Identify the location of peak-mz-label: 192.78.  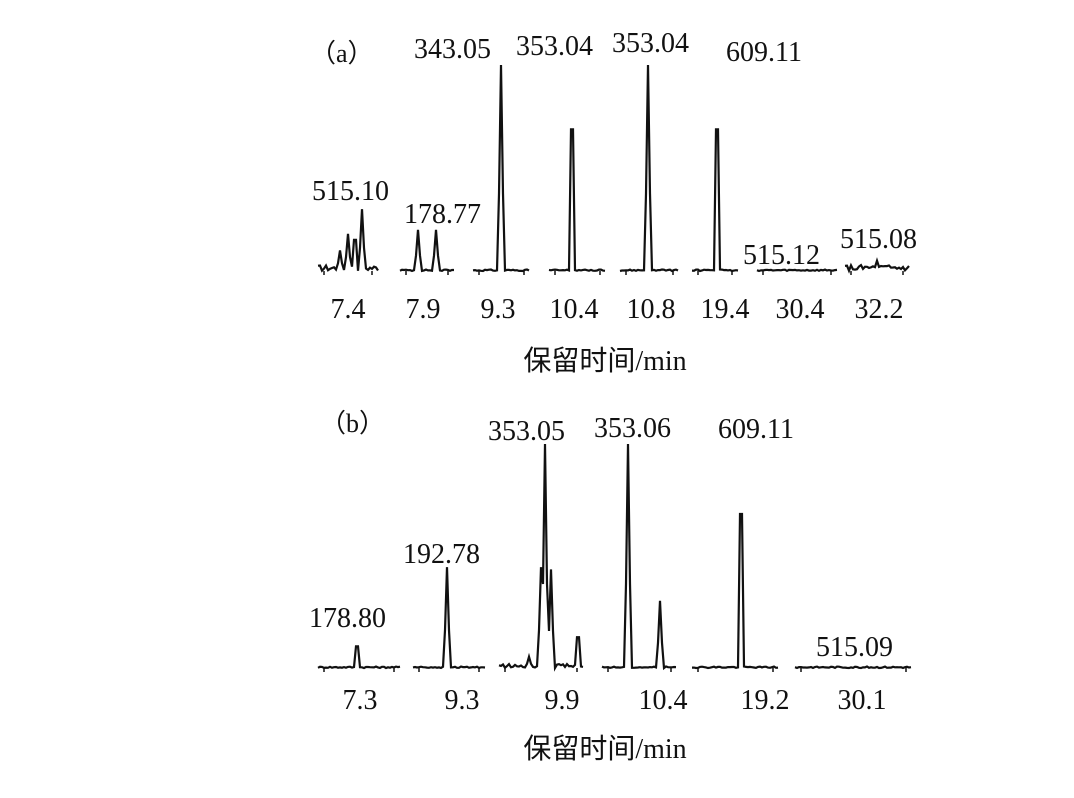
(441, 554).